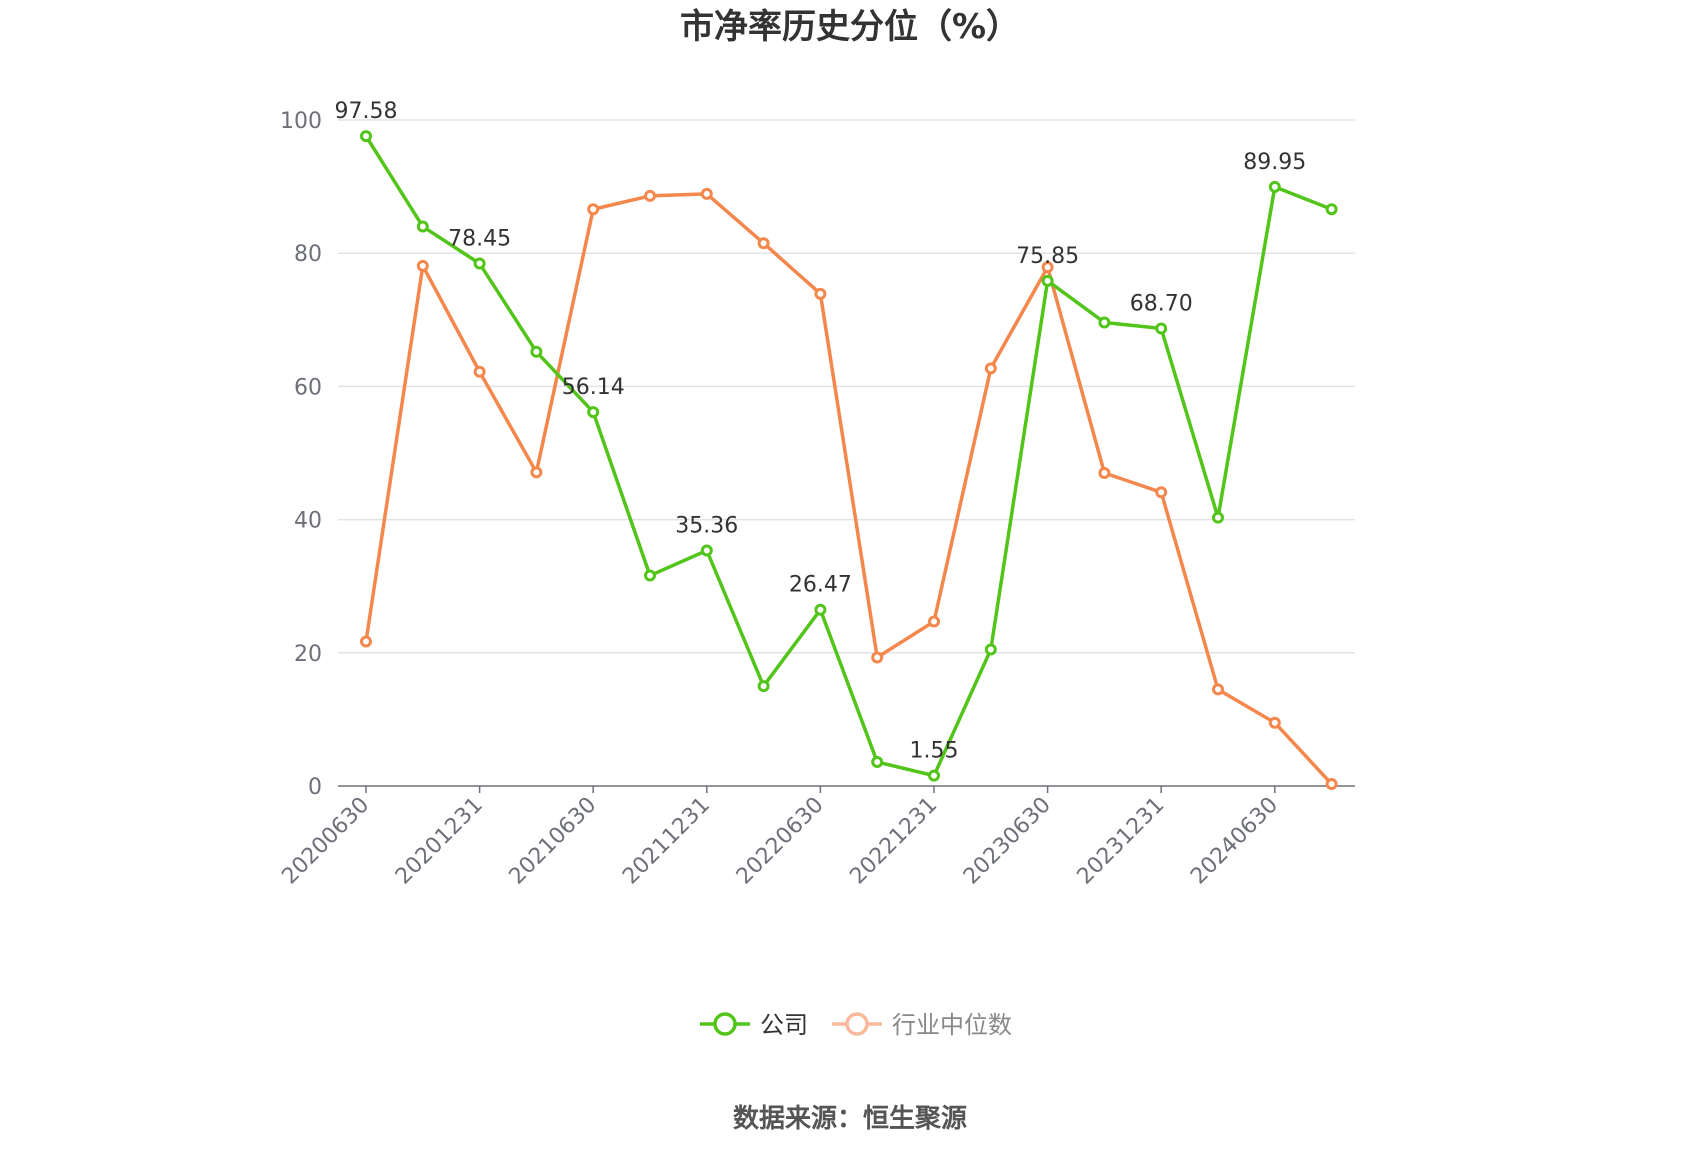 This screenshot has height=1150, width=1700. Describe the element at coordinates (754, 1025) in the screenshot. I see `legend-item-company: 公司` at that location.